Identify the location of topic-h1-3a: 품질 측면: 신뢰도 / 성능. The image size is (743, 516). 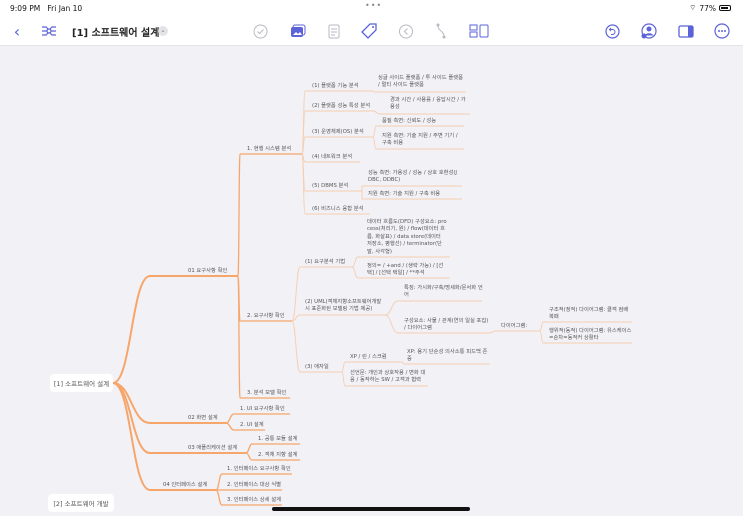
(409, 121).